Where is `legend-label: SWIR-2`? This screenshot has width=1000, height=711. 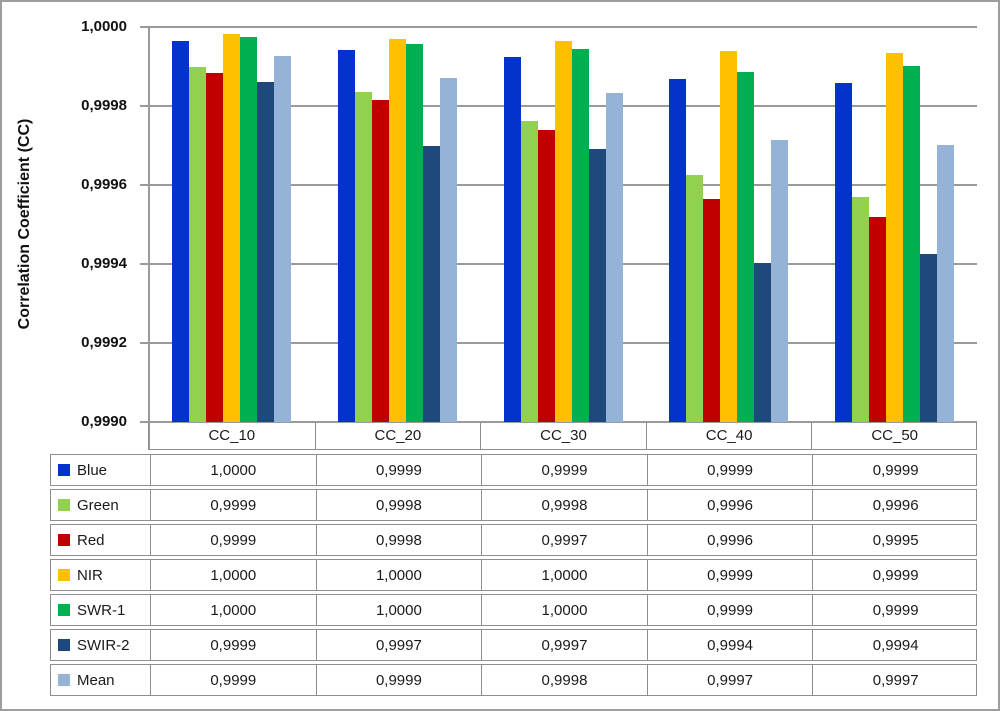 legend-label: SWIR-2 is located at coordinates (103, 645).